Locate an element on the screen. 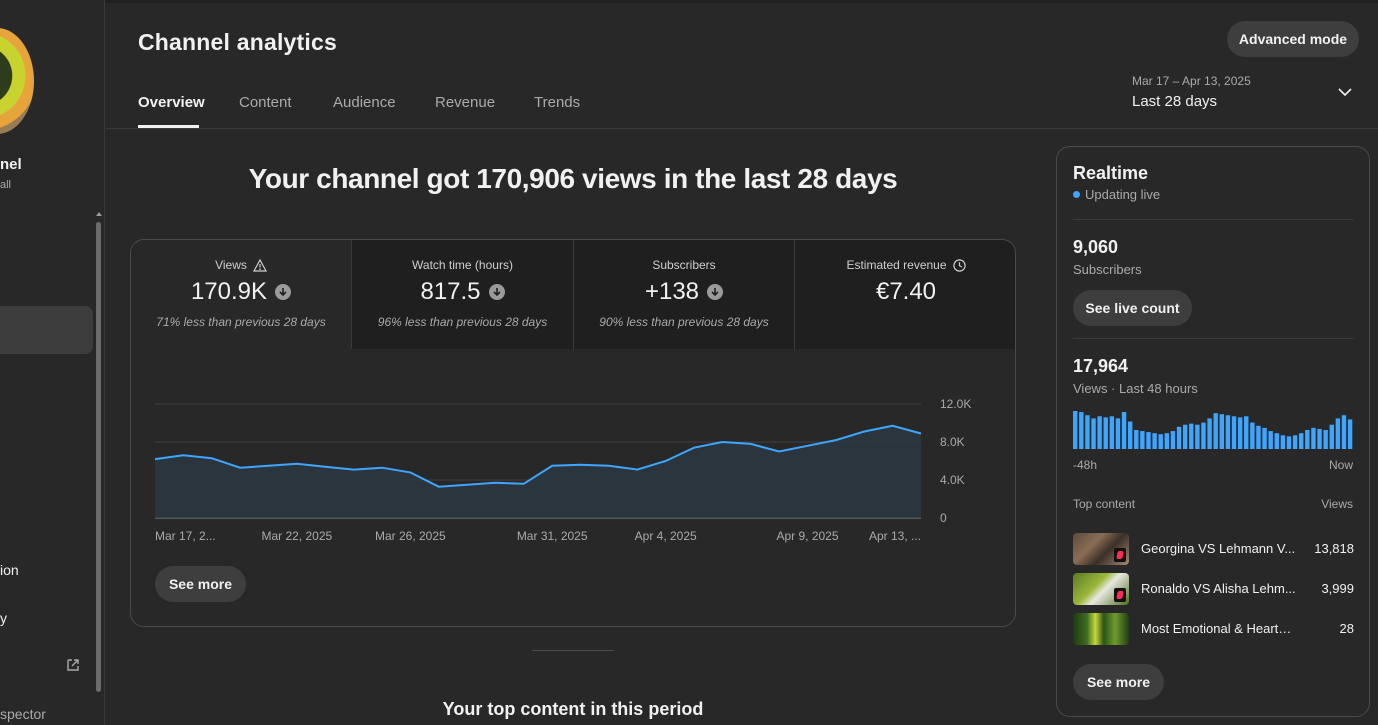  sidebar-item-copyright: y is located at coordinates (3, 618).